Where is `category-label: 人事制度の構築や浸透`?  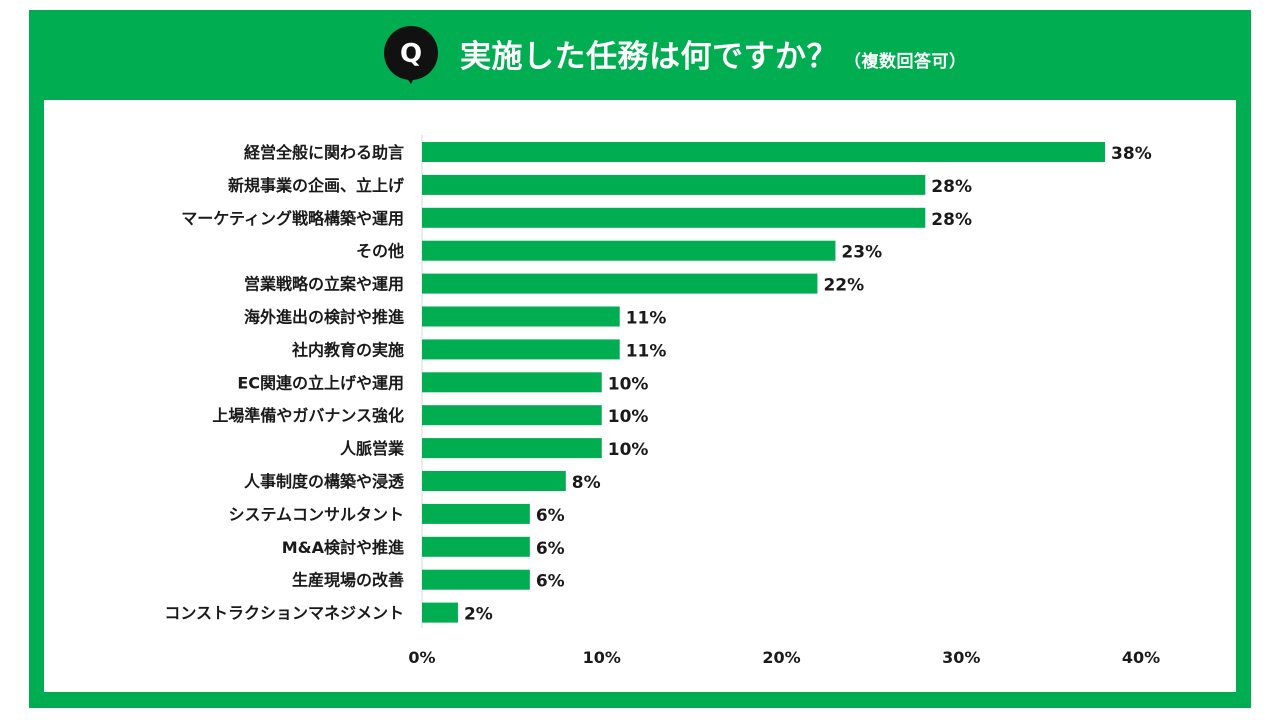 category-label: 人事制度の構築や浸透 is located at coordinates (324, 481).